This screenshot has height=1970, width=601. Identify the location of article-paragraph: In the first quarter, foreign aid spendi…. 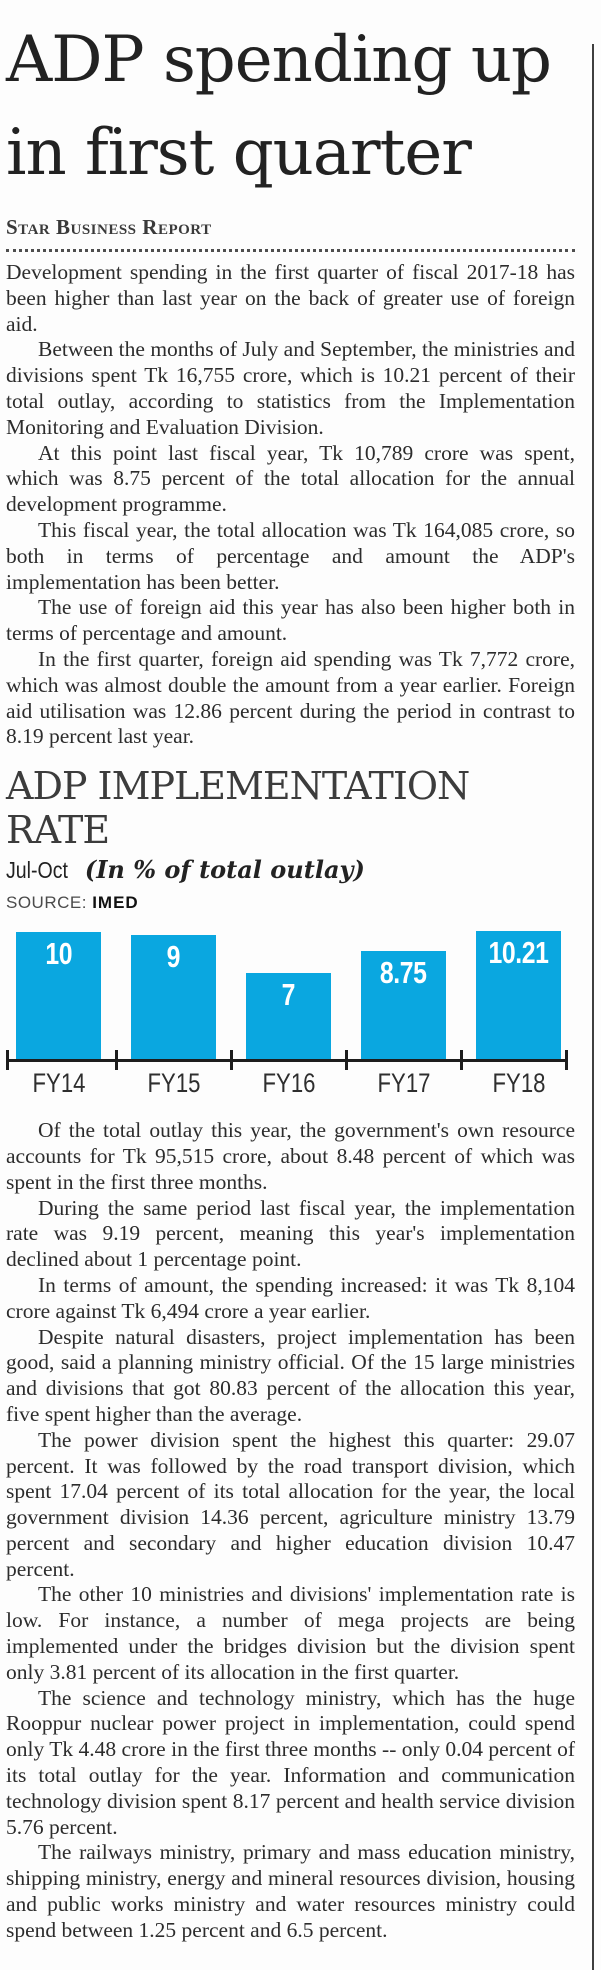
(290, 697).